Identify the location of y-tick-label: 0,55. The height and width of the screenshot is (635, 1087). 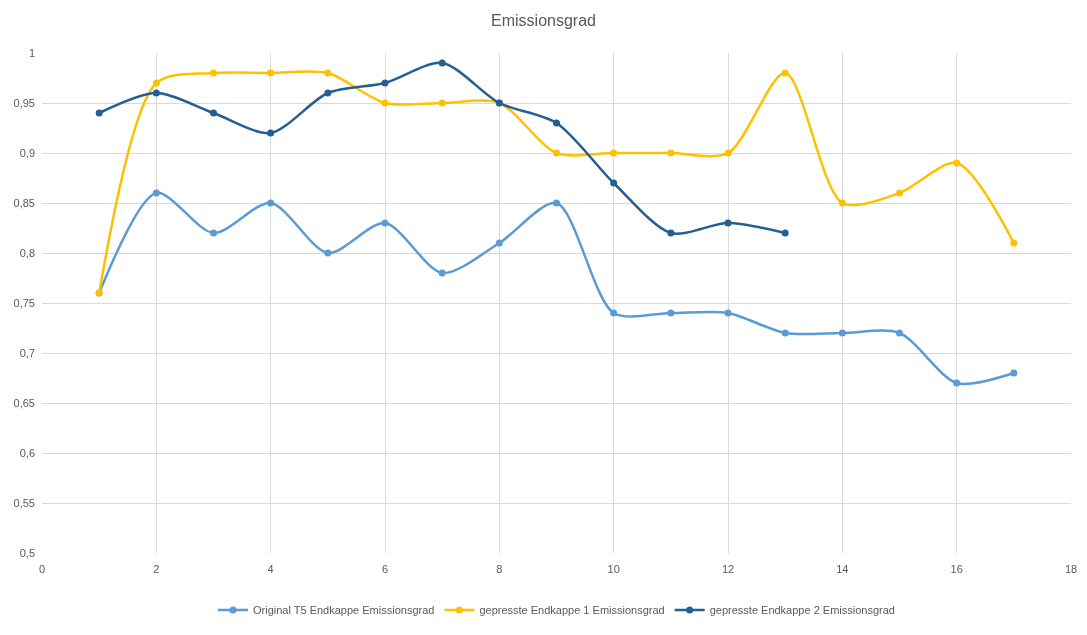
(24, 502).